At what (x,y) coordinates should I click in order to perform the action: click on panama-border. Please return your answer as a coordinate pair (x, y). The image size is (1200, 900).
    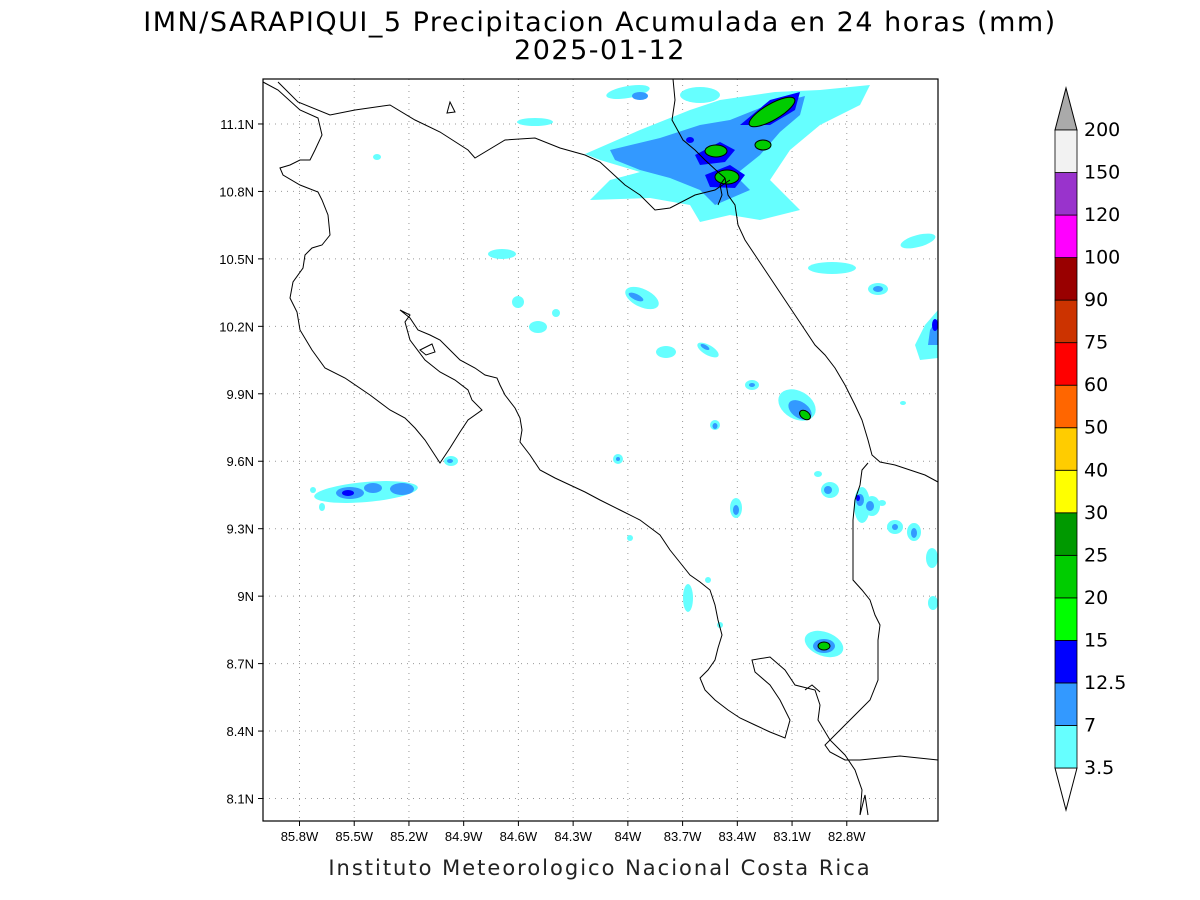
    Looking at the image, I should click on (881, 611).